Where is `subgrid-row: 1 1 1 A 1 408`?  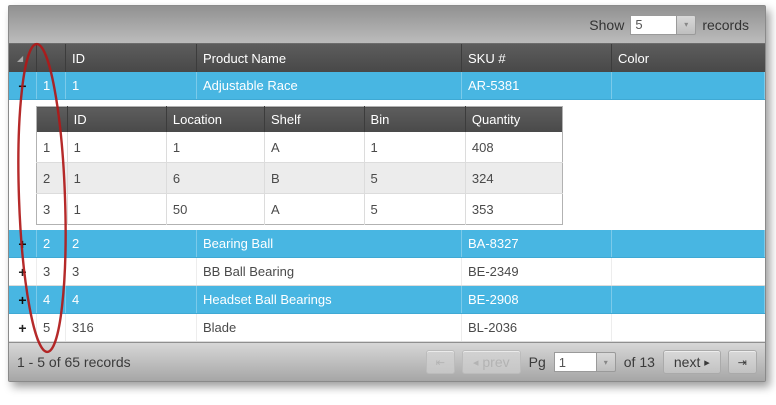
subgrid-row: 1 1 1 A 1 408 is located at coordinates (299, 147).